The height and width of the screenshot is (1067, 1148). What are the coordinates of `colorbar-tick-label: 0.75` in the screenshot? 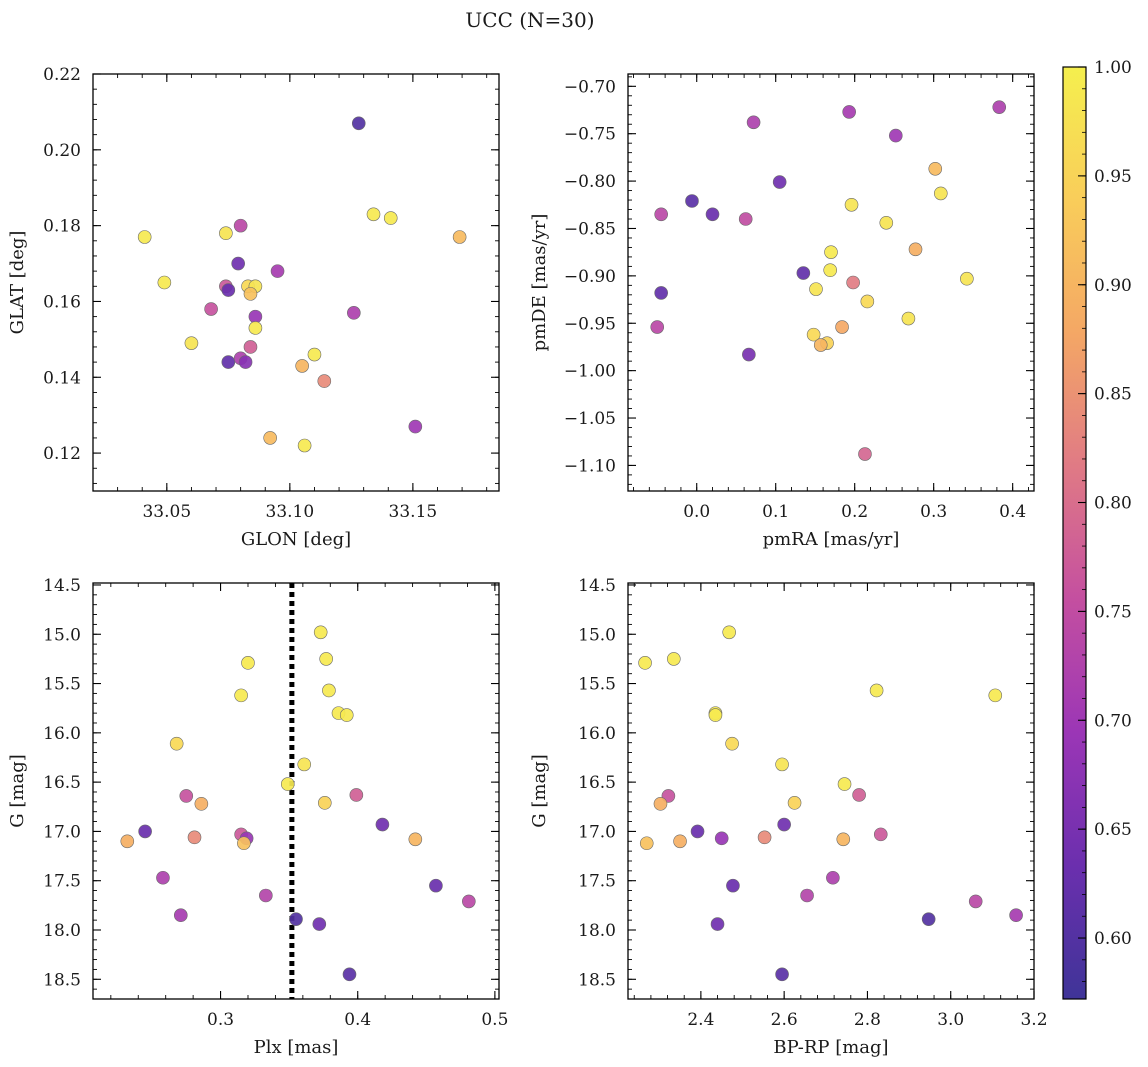 It's located at (1113, 612).